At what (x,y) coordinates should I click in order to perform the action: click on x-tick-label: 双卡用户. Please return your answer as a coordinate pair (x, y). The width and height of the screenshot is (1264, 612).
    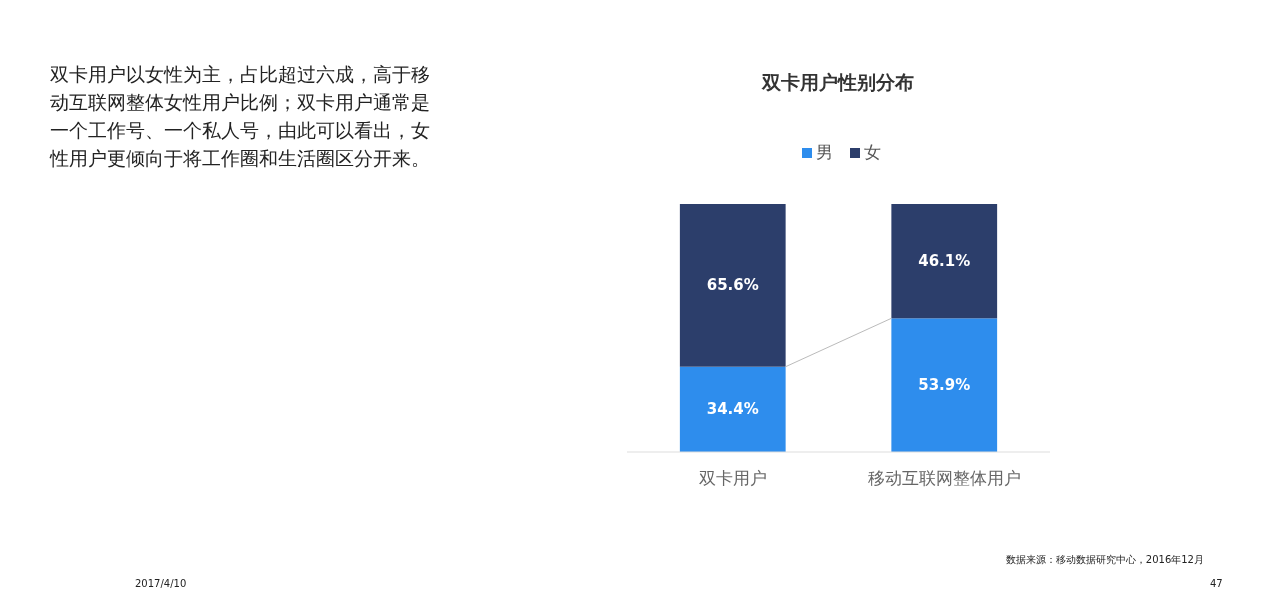
    Looking at the image, I should click on (732, 478).